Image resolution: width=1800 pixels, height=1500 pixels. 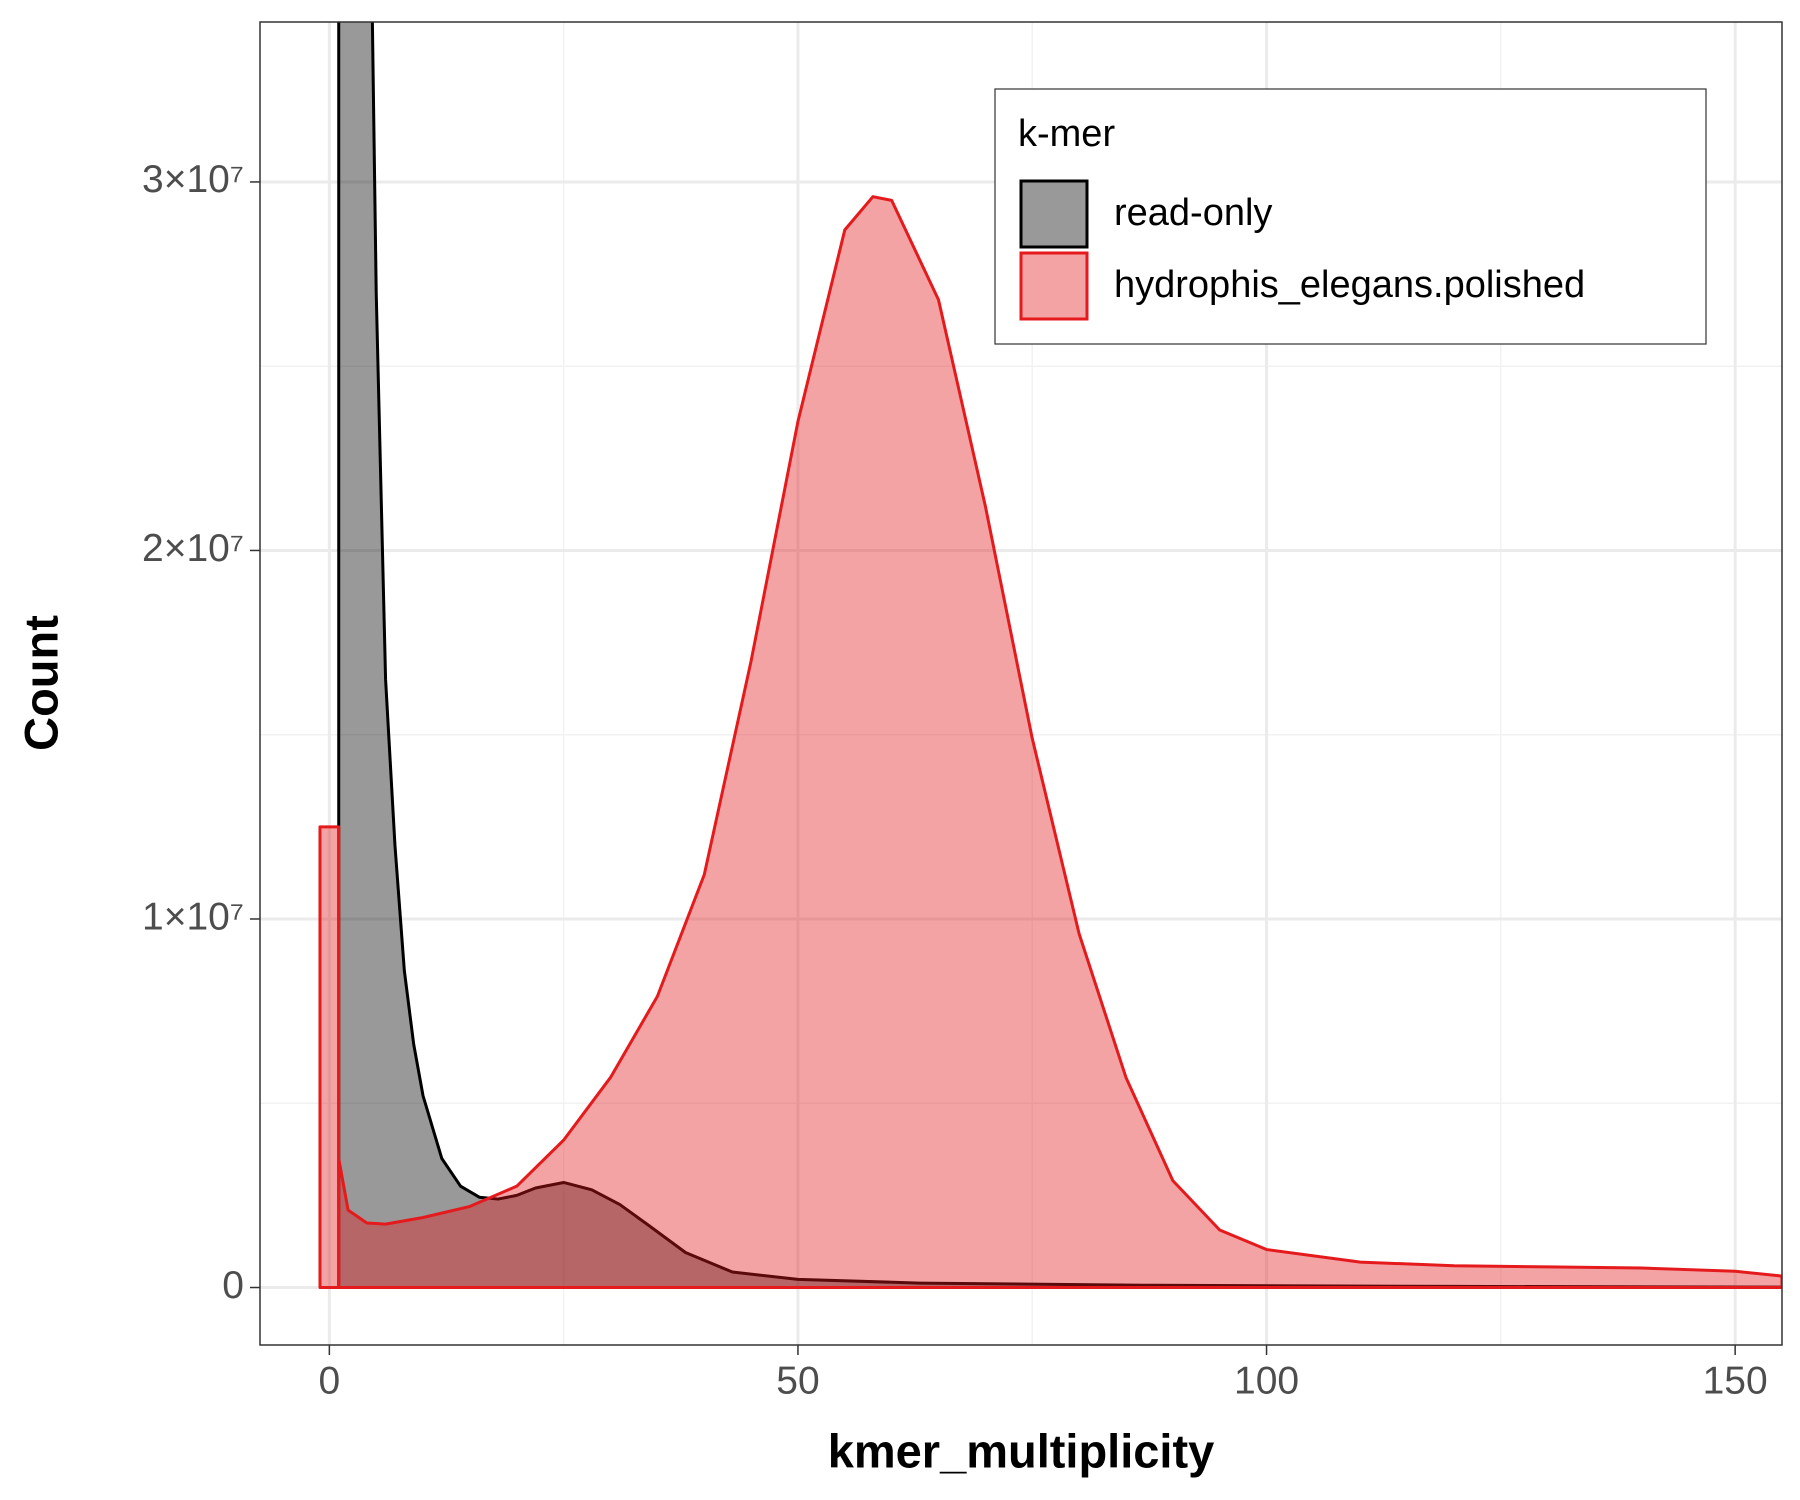 I want to click on x-tick-label: 100, so click(x=1266, y=1380).